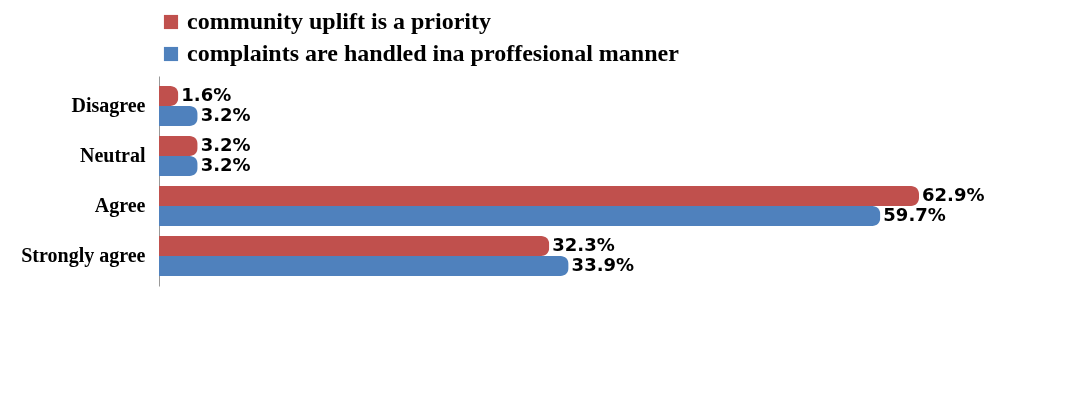 This screenshot has height=405, width=1084. I want to click on legend-label: complaints are handled ina proffesional manner, so click(433, 53).